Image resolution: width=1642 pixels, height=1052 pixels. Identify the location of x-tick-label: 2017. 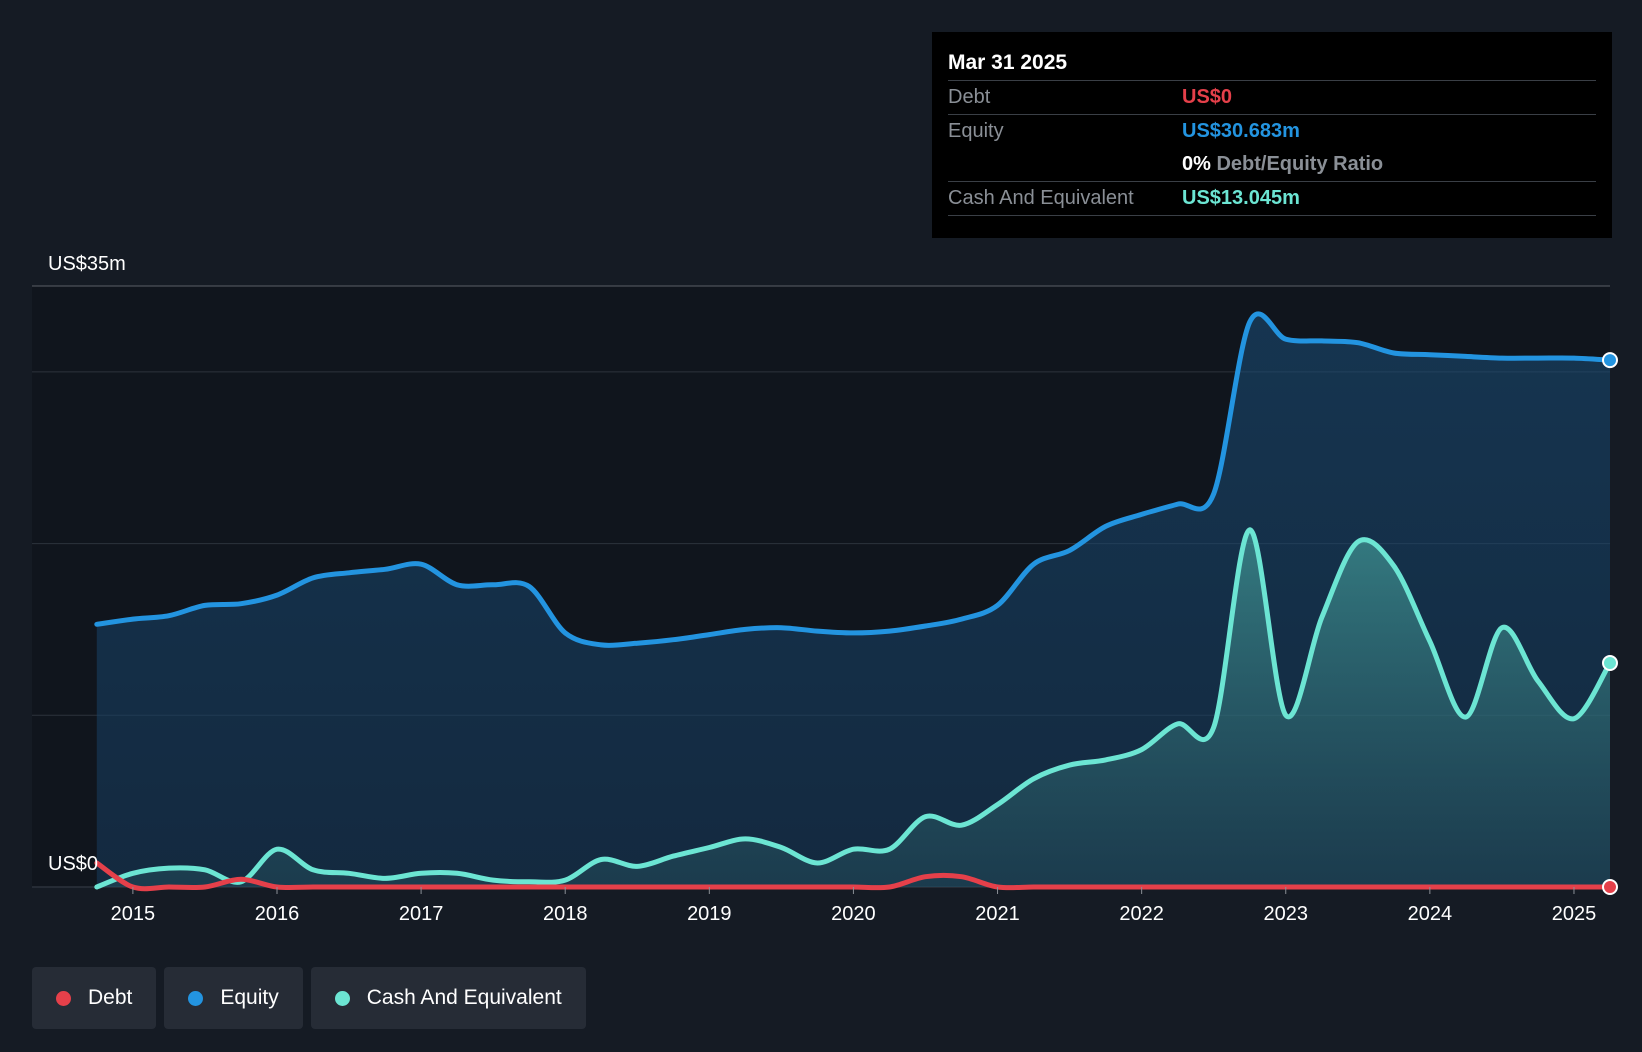
(421, 914).